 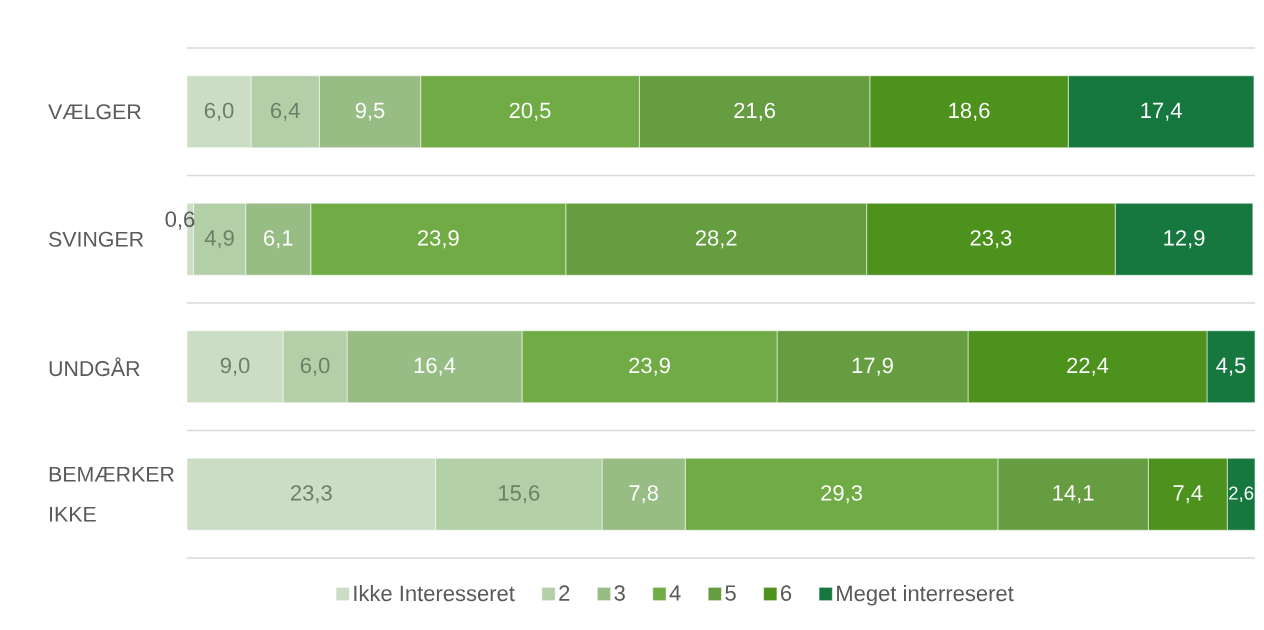 What do you see at coordinates (1073, 494) in the screenshot?
I see `data-label: 14,1` at bounding box center [1073, 494].